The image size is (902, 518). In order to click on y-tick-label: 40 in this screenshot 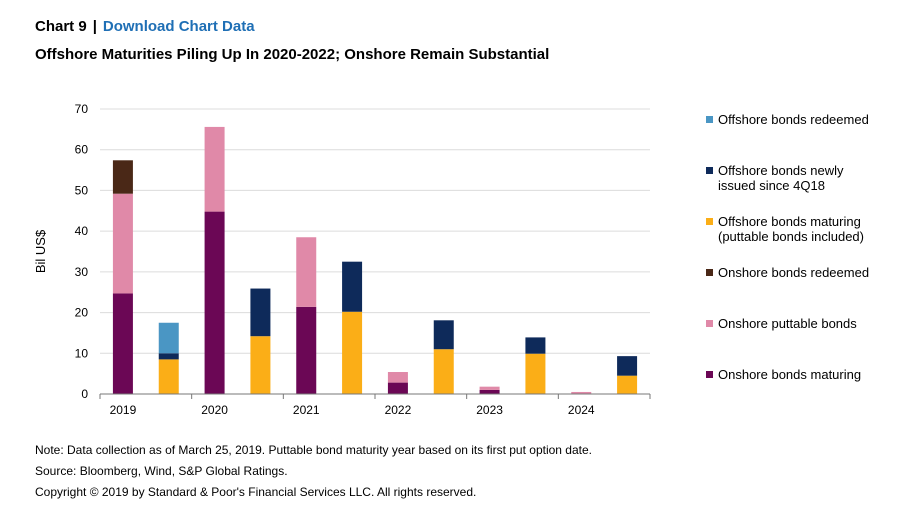, I will do `click(82, 231)`.